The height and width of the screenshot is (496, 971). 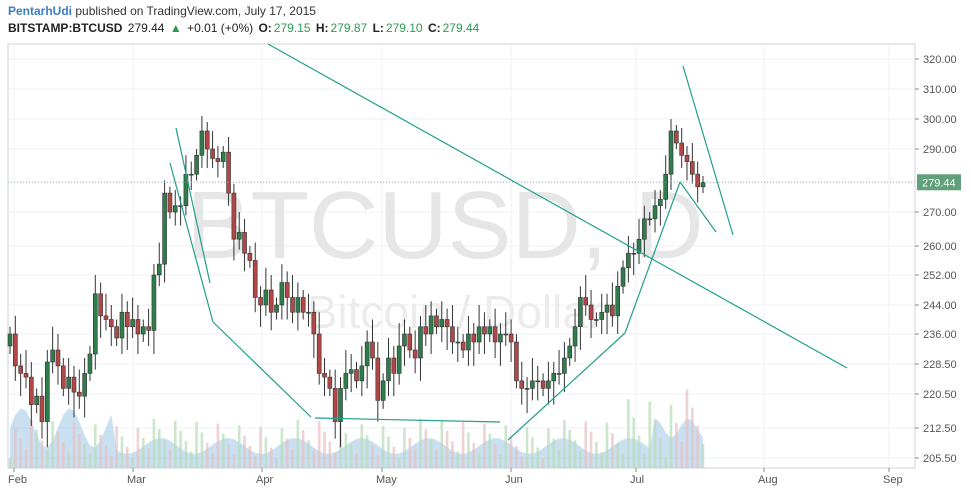 What do you see at coordinates (322, 28) in the screenshot?
I see `high-label: H:` at bounding box center [322, 28].